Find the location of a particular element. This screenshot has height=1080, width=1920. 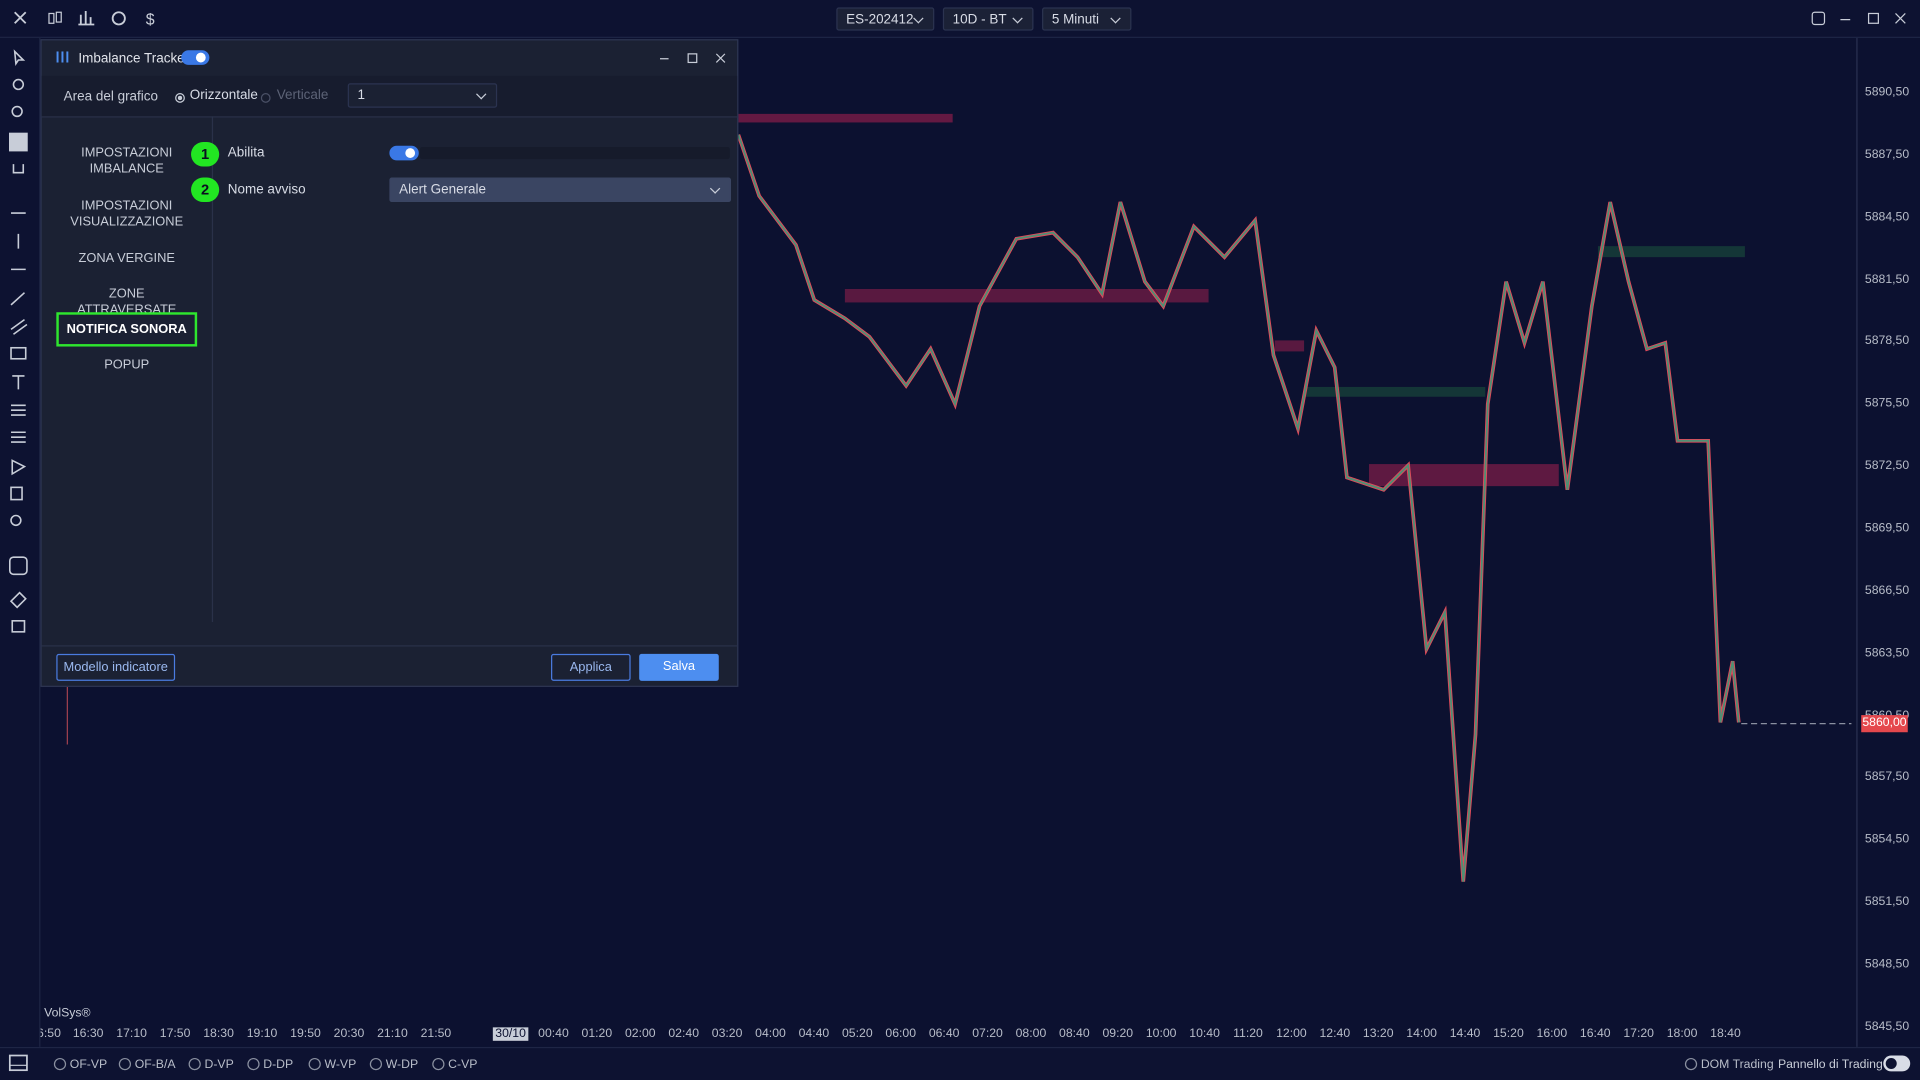

maximize-button is located at coordinates (1873, 18).